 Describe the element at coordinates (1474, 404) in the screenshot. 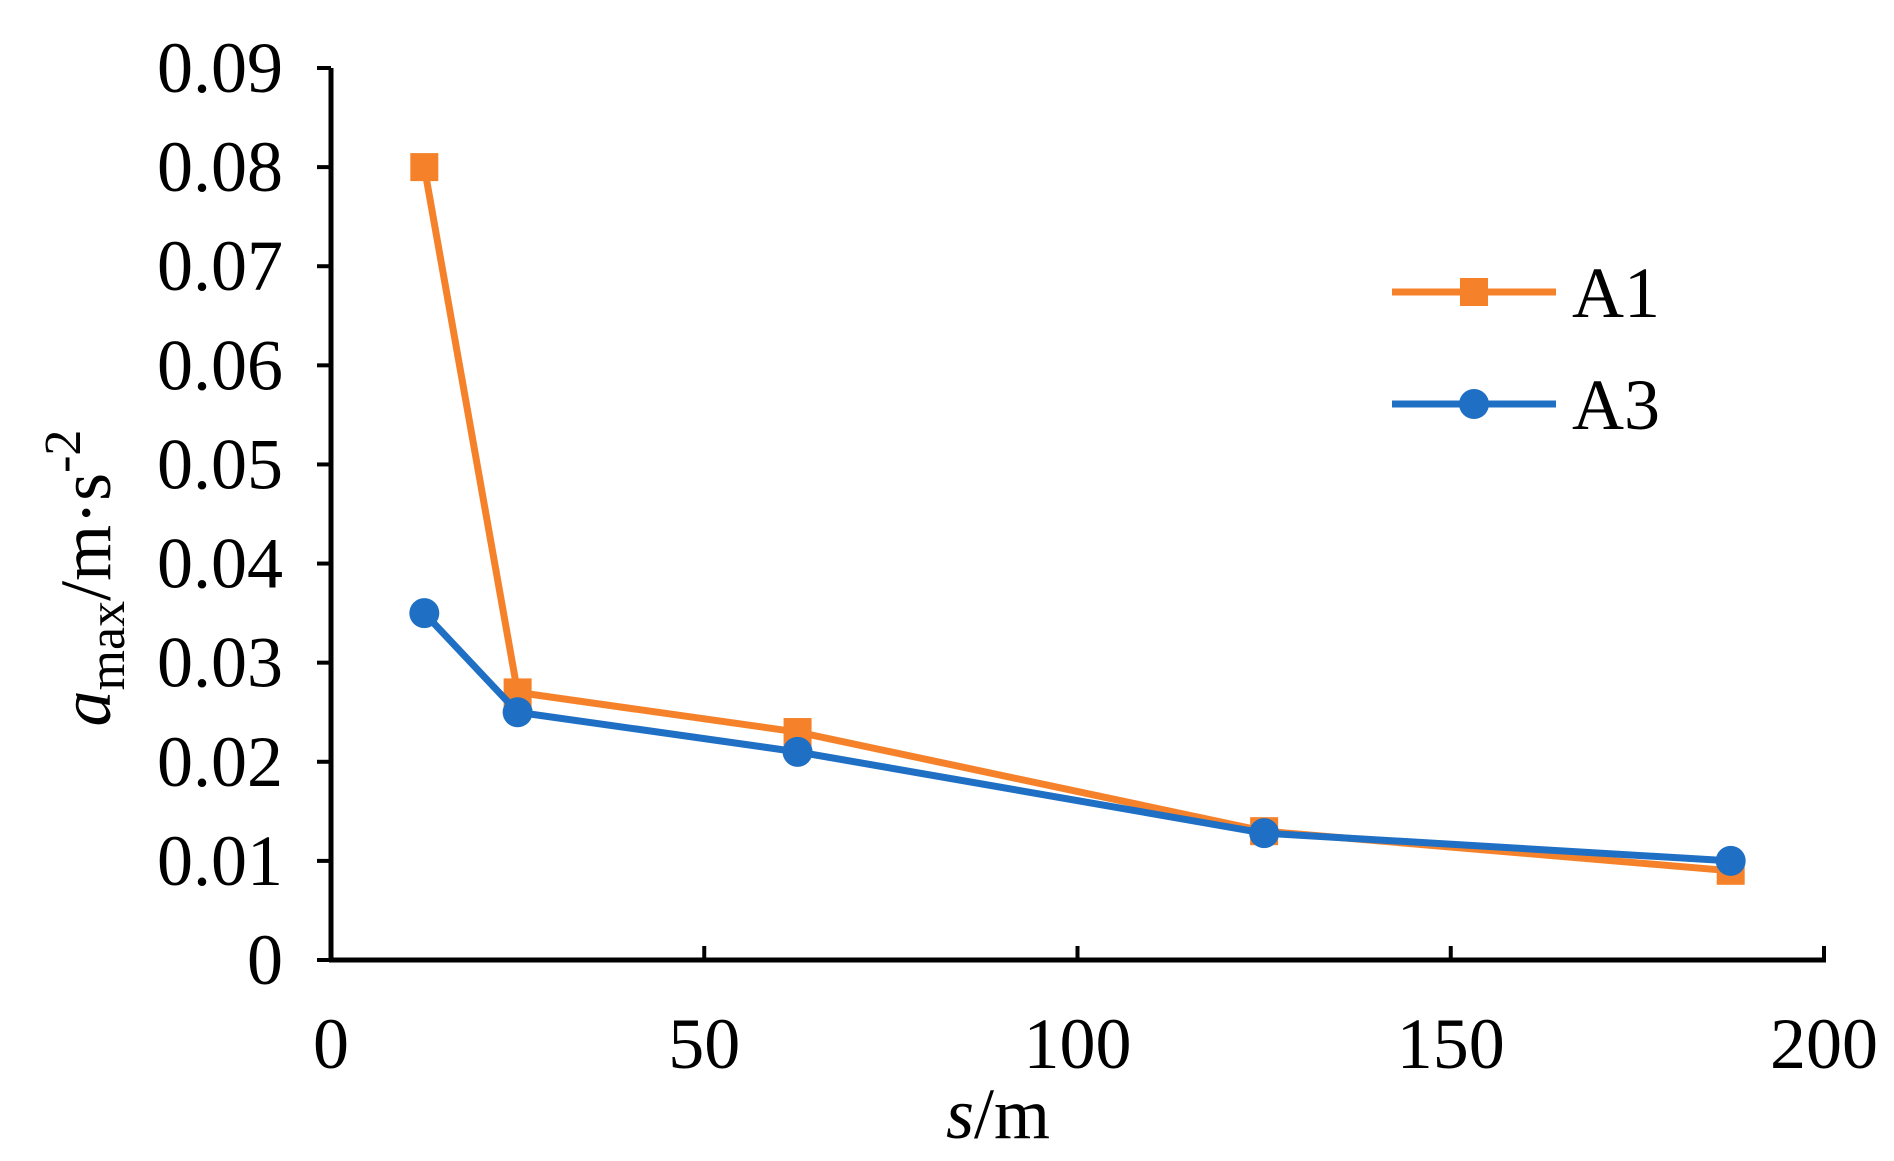

I see `legend-marker-a3` at that location.